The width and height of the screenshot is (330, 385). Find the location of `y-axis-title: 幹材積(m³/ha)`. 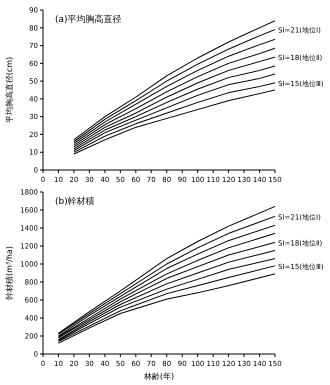

y-axis-title: 幹材積(m³/ha) is located at coordinates (9, 273).